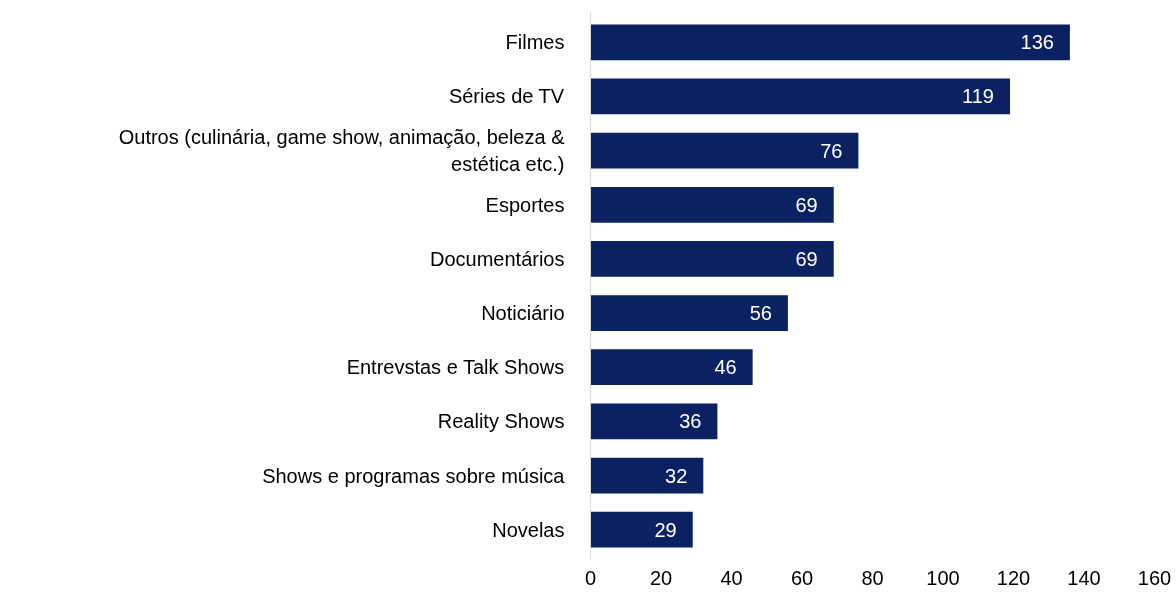  Describe the element at coordinates (978, 96) in the screenshot. I see `data-label: 119` at that location.